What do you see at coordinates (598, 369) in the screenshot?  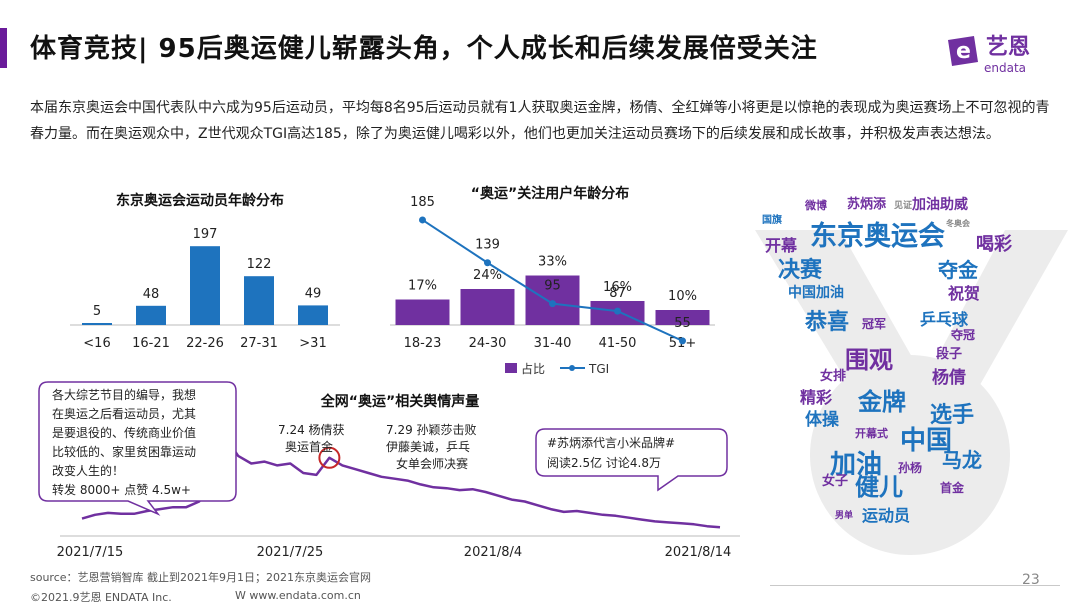 I see `legend-label: TGI` at bounding box center [598, 369].